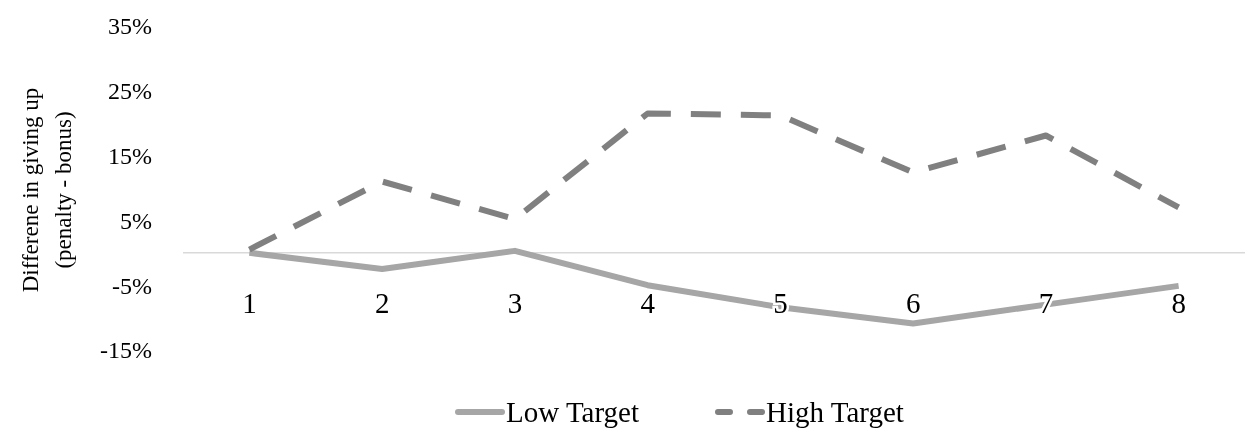 The height and width of the screenshot is (441, 1251). I want to click on y-tick-label: 5%, so click(136, 220).